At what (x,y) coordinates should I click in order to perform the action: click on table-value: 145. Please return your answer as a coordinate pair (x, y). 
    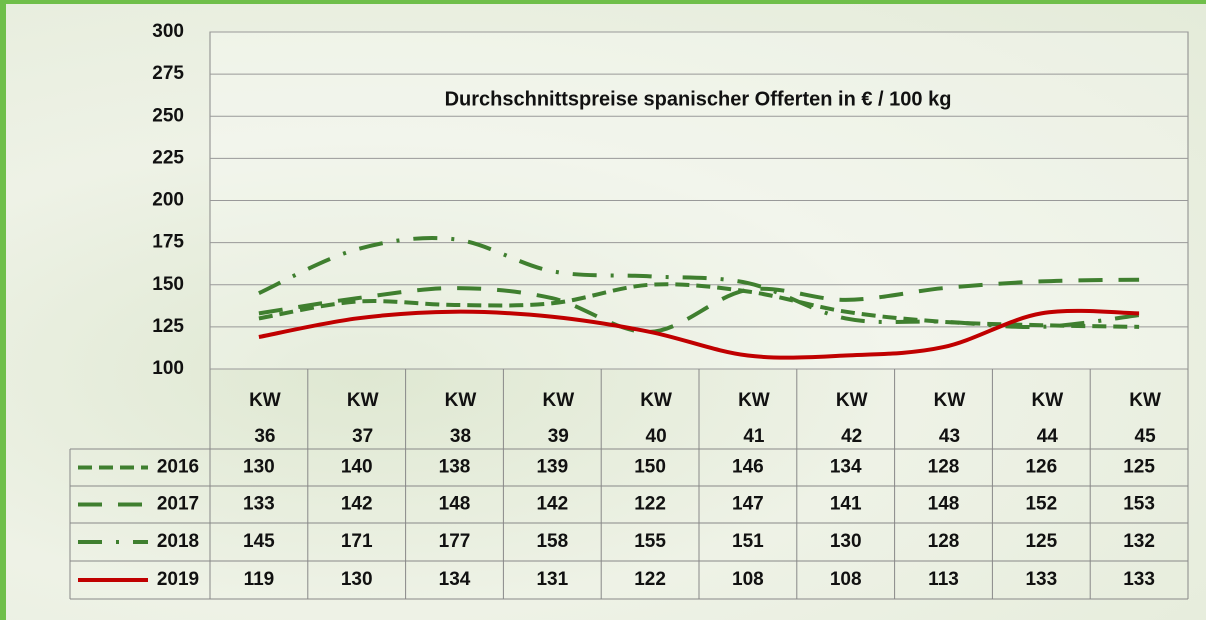
    Looking at the image, I should click on (259, 541).